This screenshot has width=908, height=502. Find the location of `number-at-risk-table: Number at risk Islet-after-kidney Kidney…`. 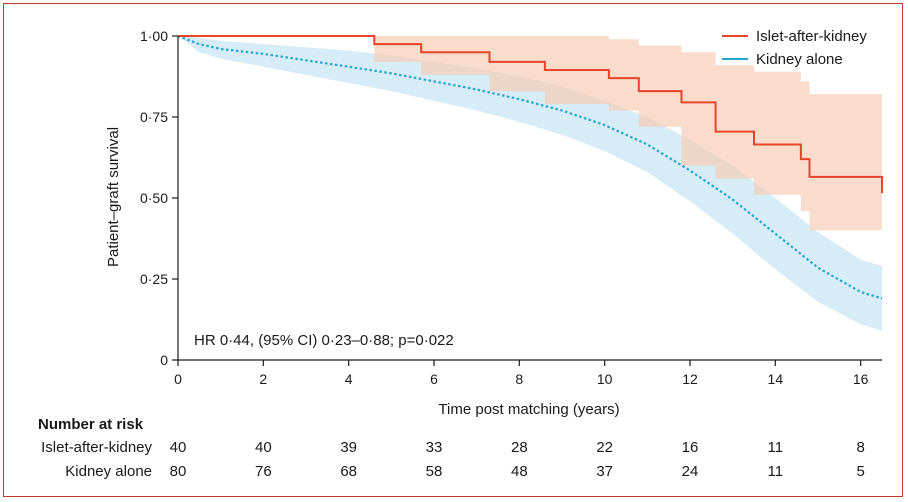

number-at-risk-table: Number at risk Islet-after-kidney Kidney… is located at coordinates (451, 448).